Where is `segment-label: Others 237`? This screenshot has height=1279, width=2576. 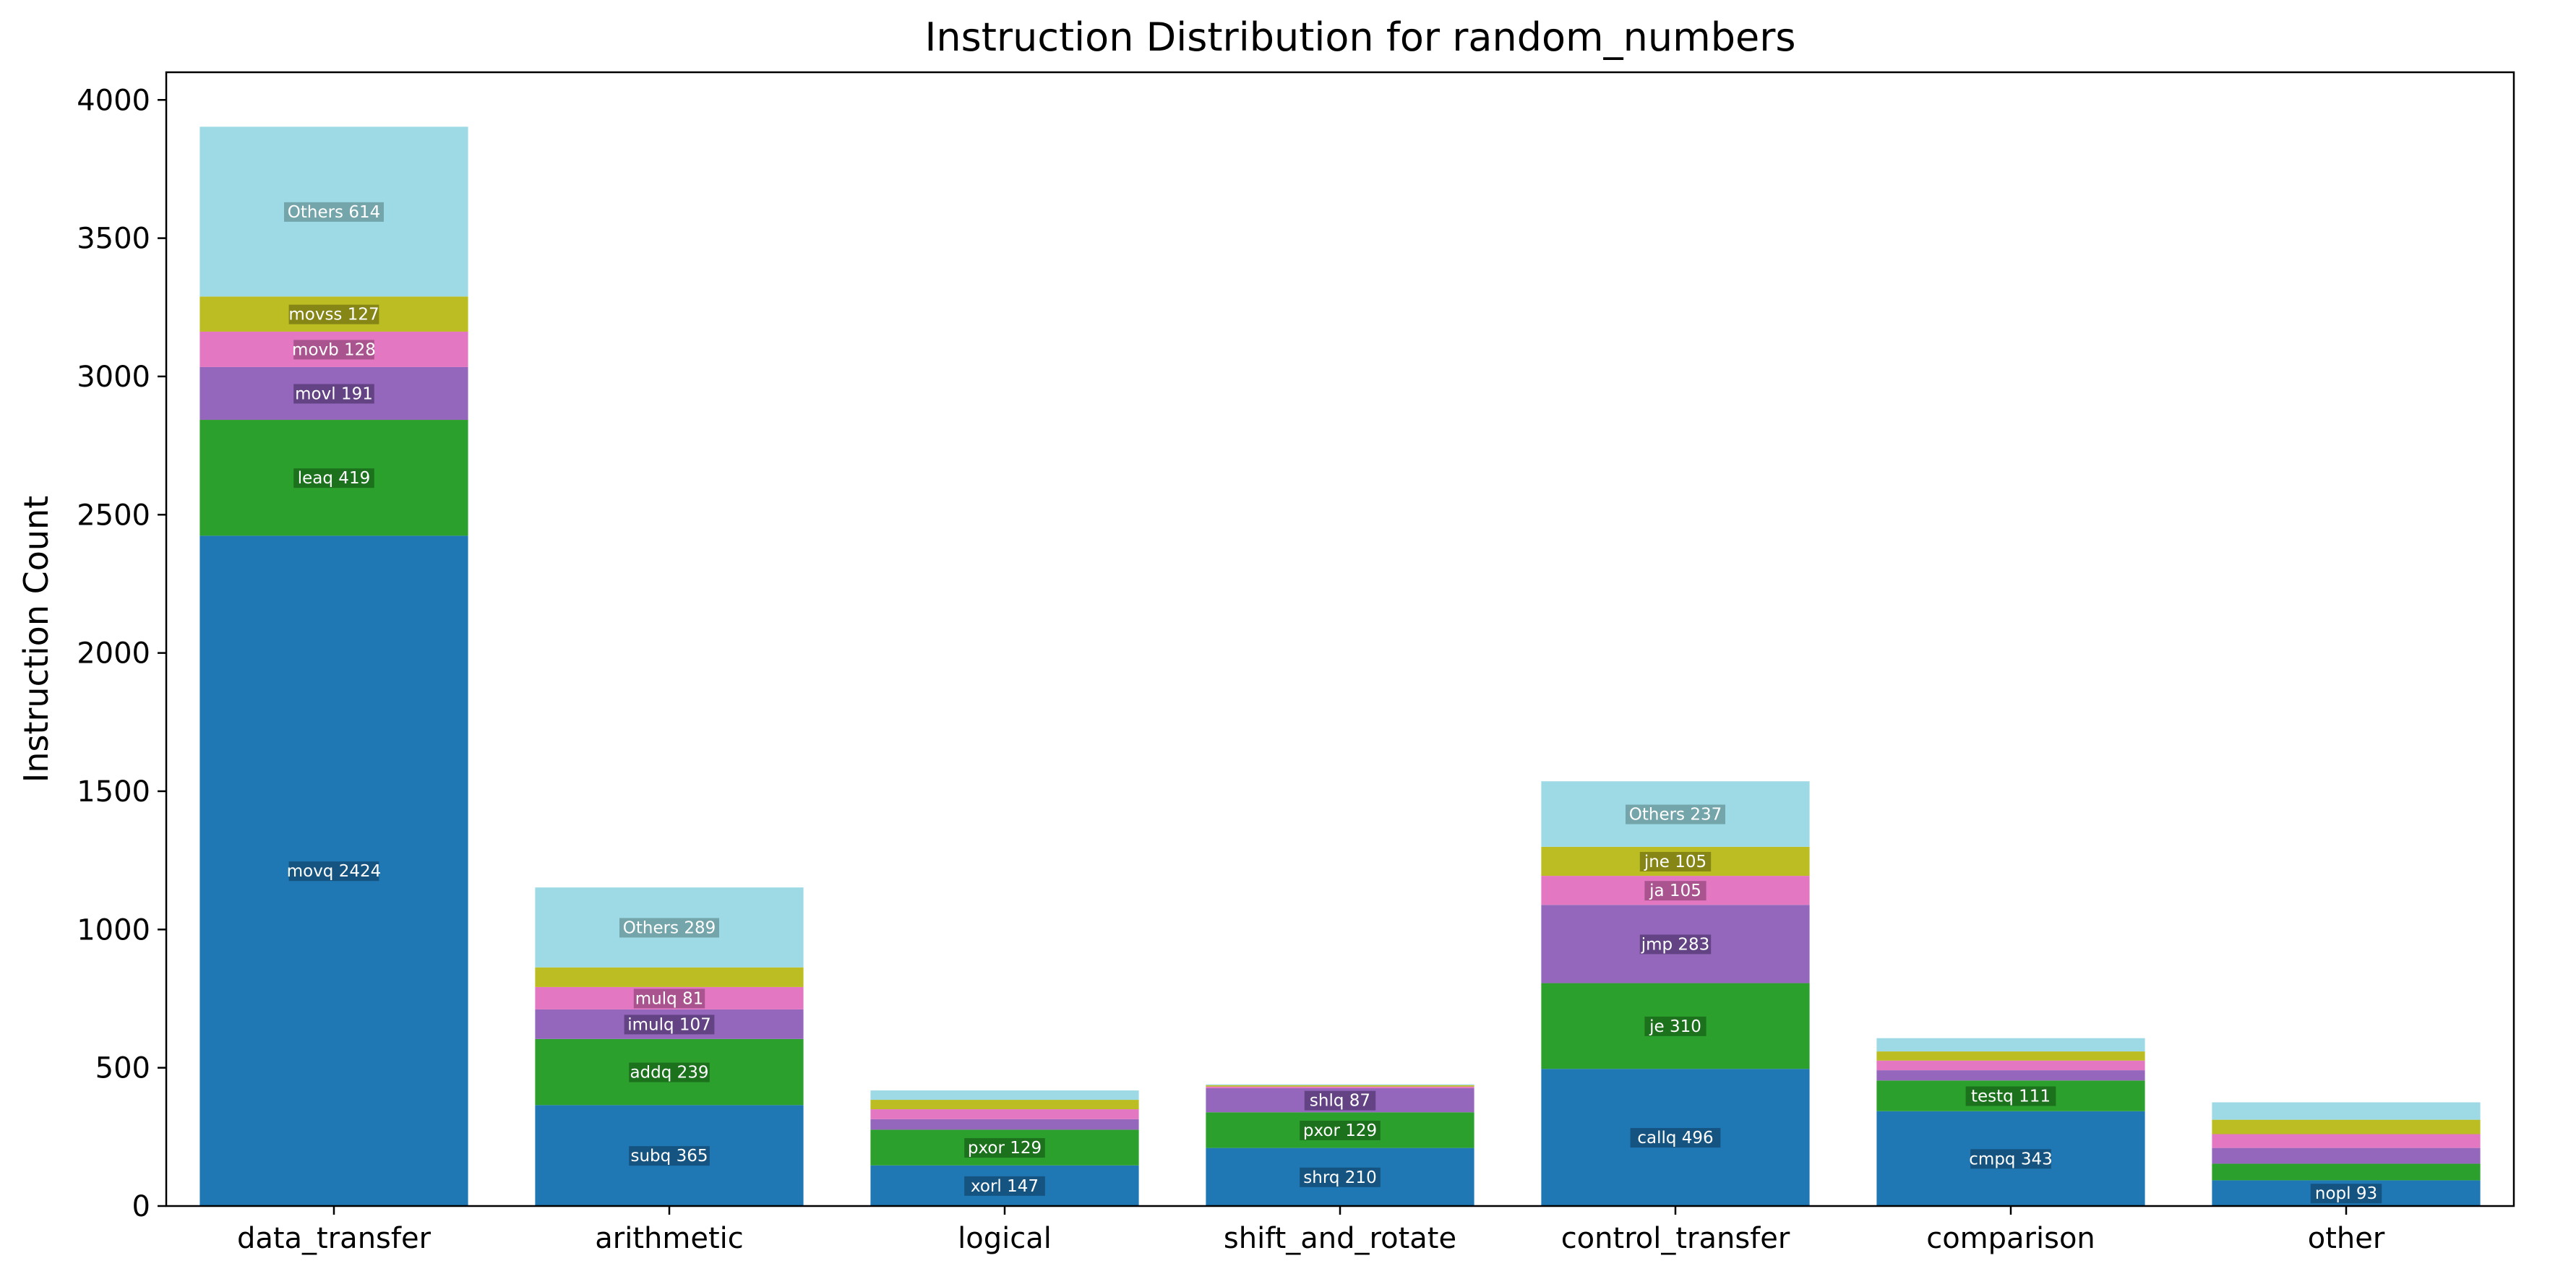 segment-label: Others 237 is located at coordinates (1676, 815).